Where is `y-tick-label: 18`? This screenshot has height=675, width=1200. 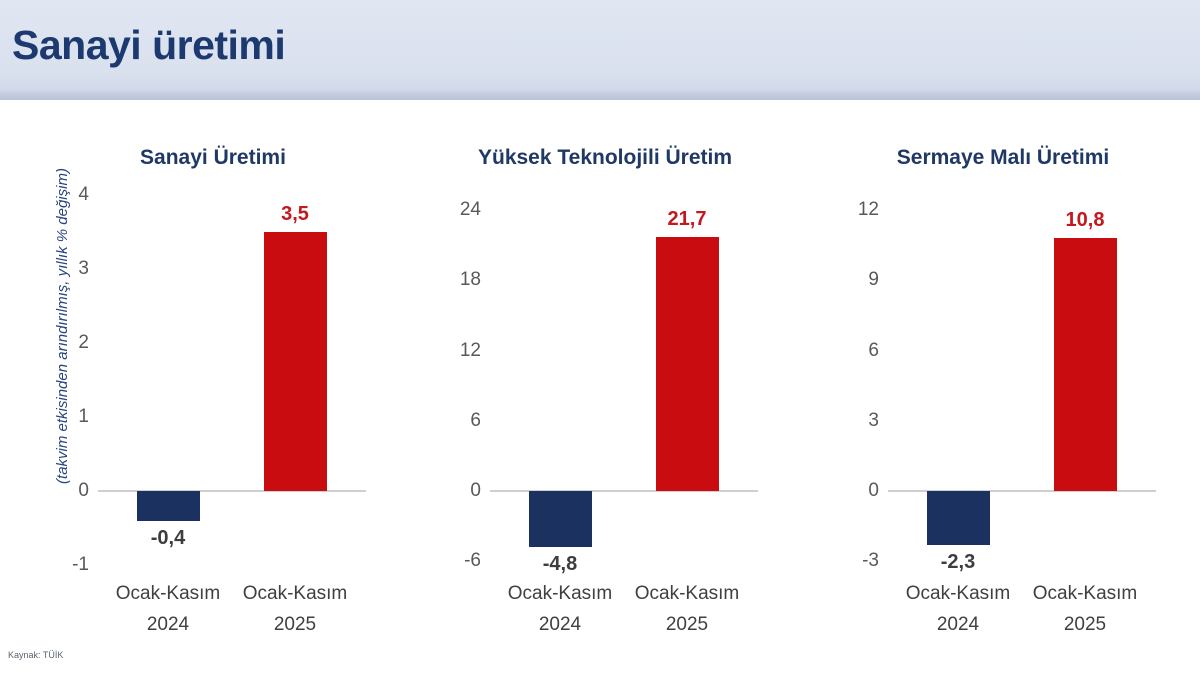
y-tick-label: 18 is located at coordinates (470, 280).